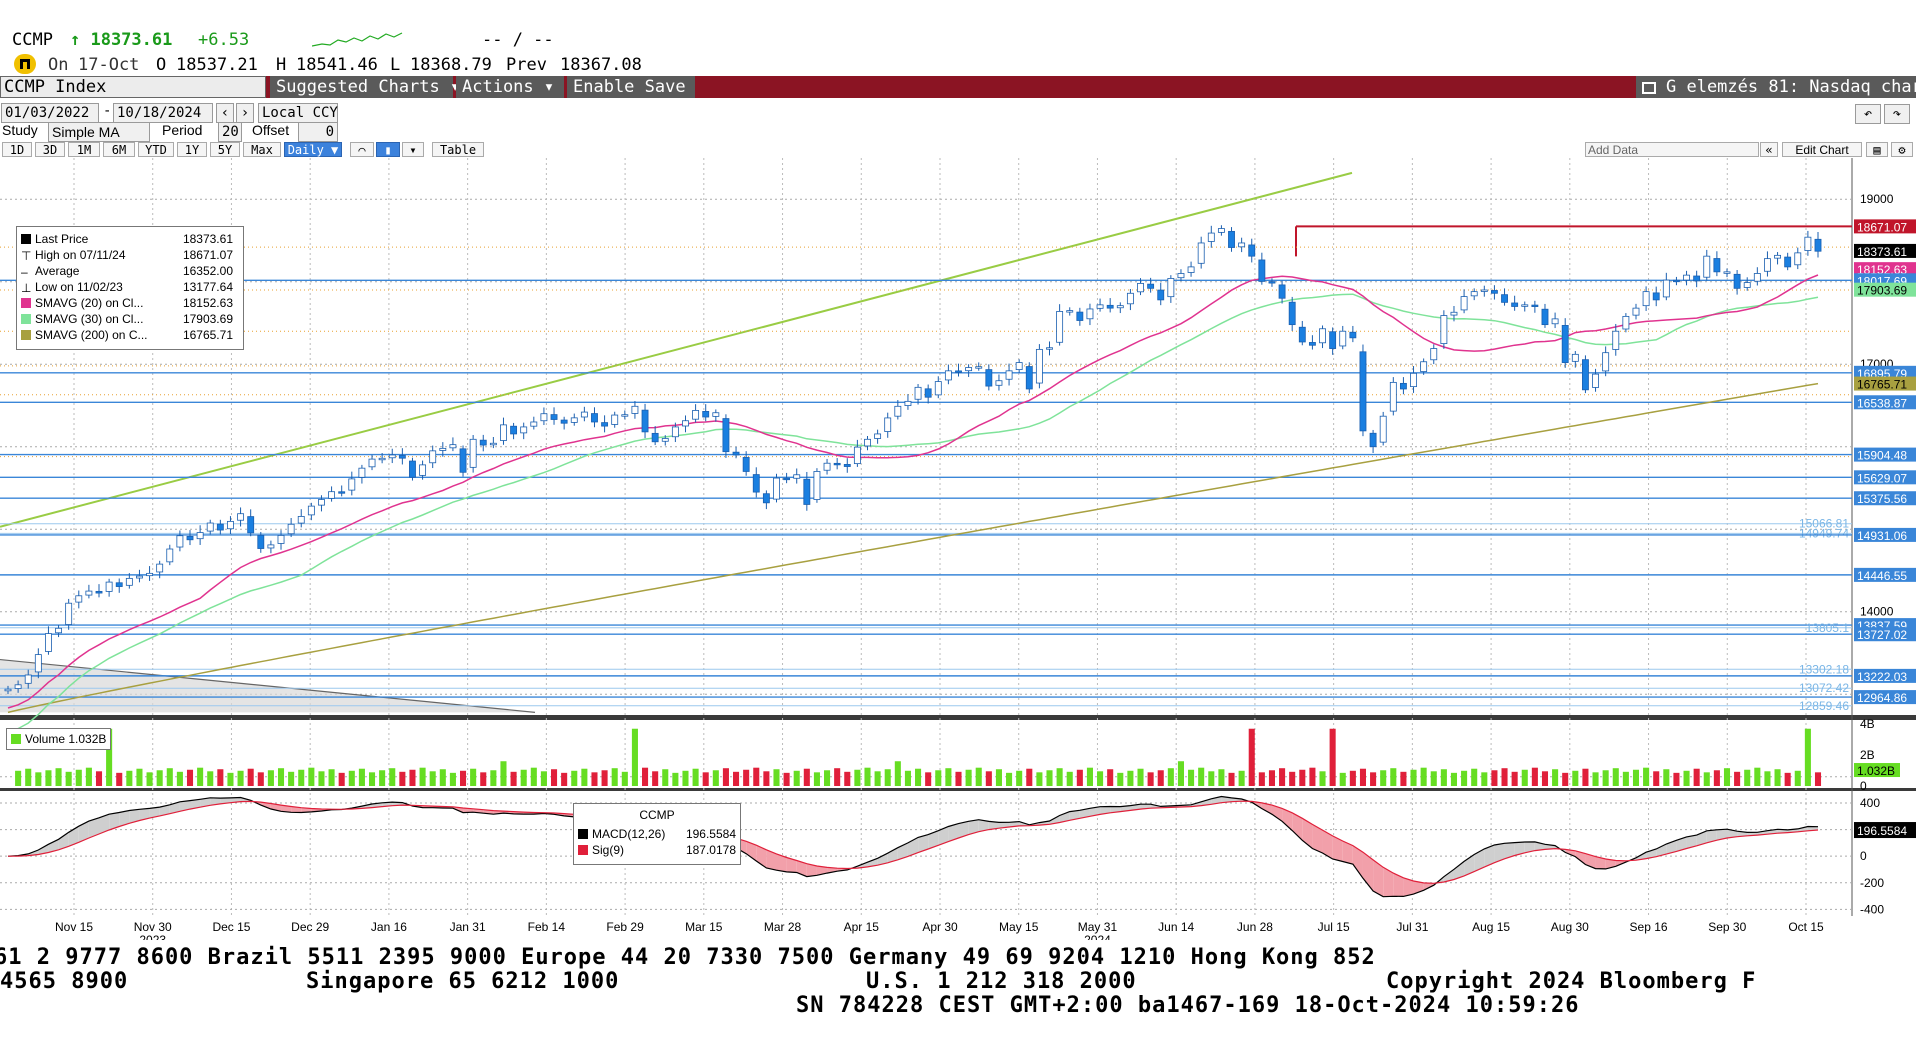 Image resolution: width=1916 pixels, height=1062 pixels. Describe the element at coordinates (388, 149) in the screenshot. I see `candle-style-icon: ▮` at that location.